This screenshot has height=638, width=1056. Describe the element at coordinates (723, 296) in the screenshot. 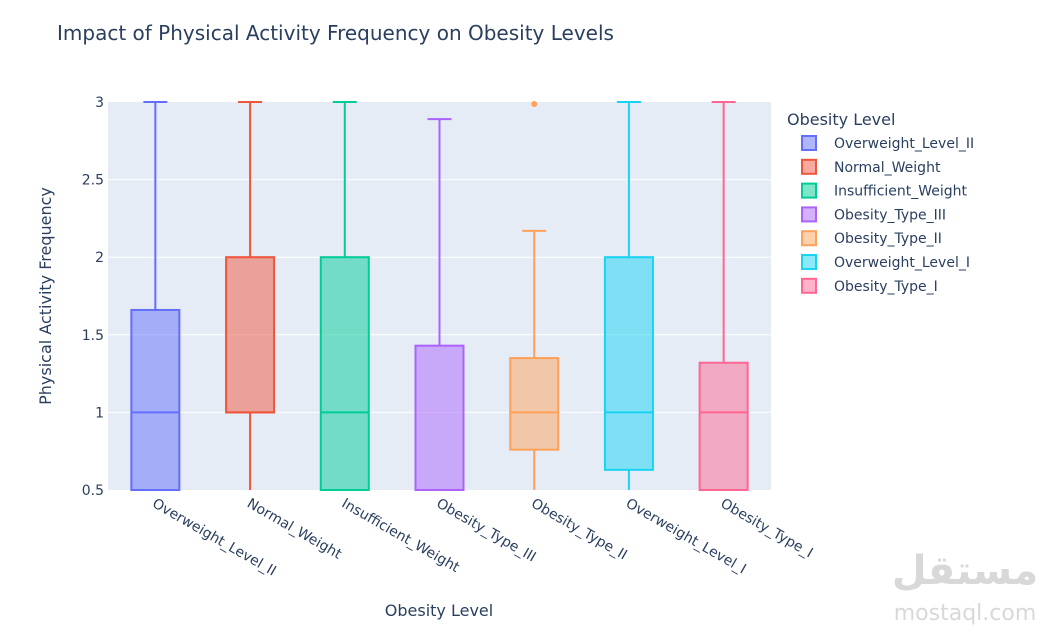

I see `box-obesity-type-i` at that location.